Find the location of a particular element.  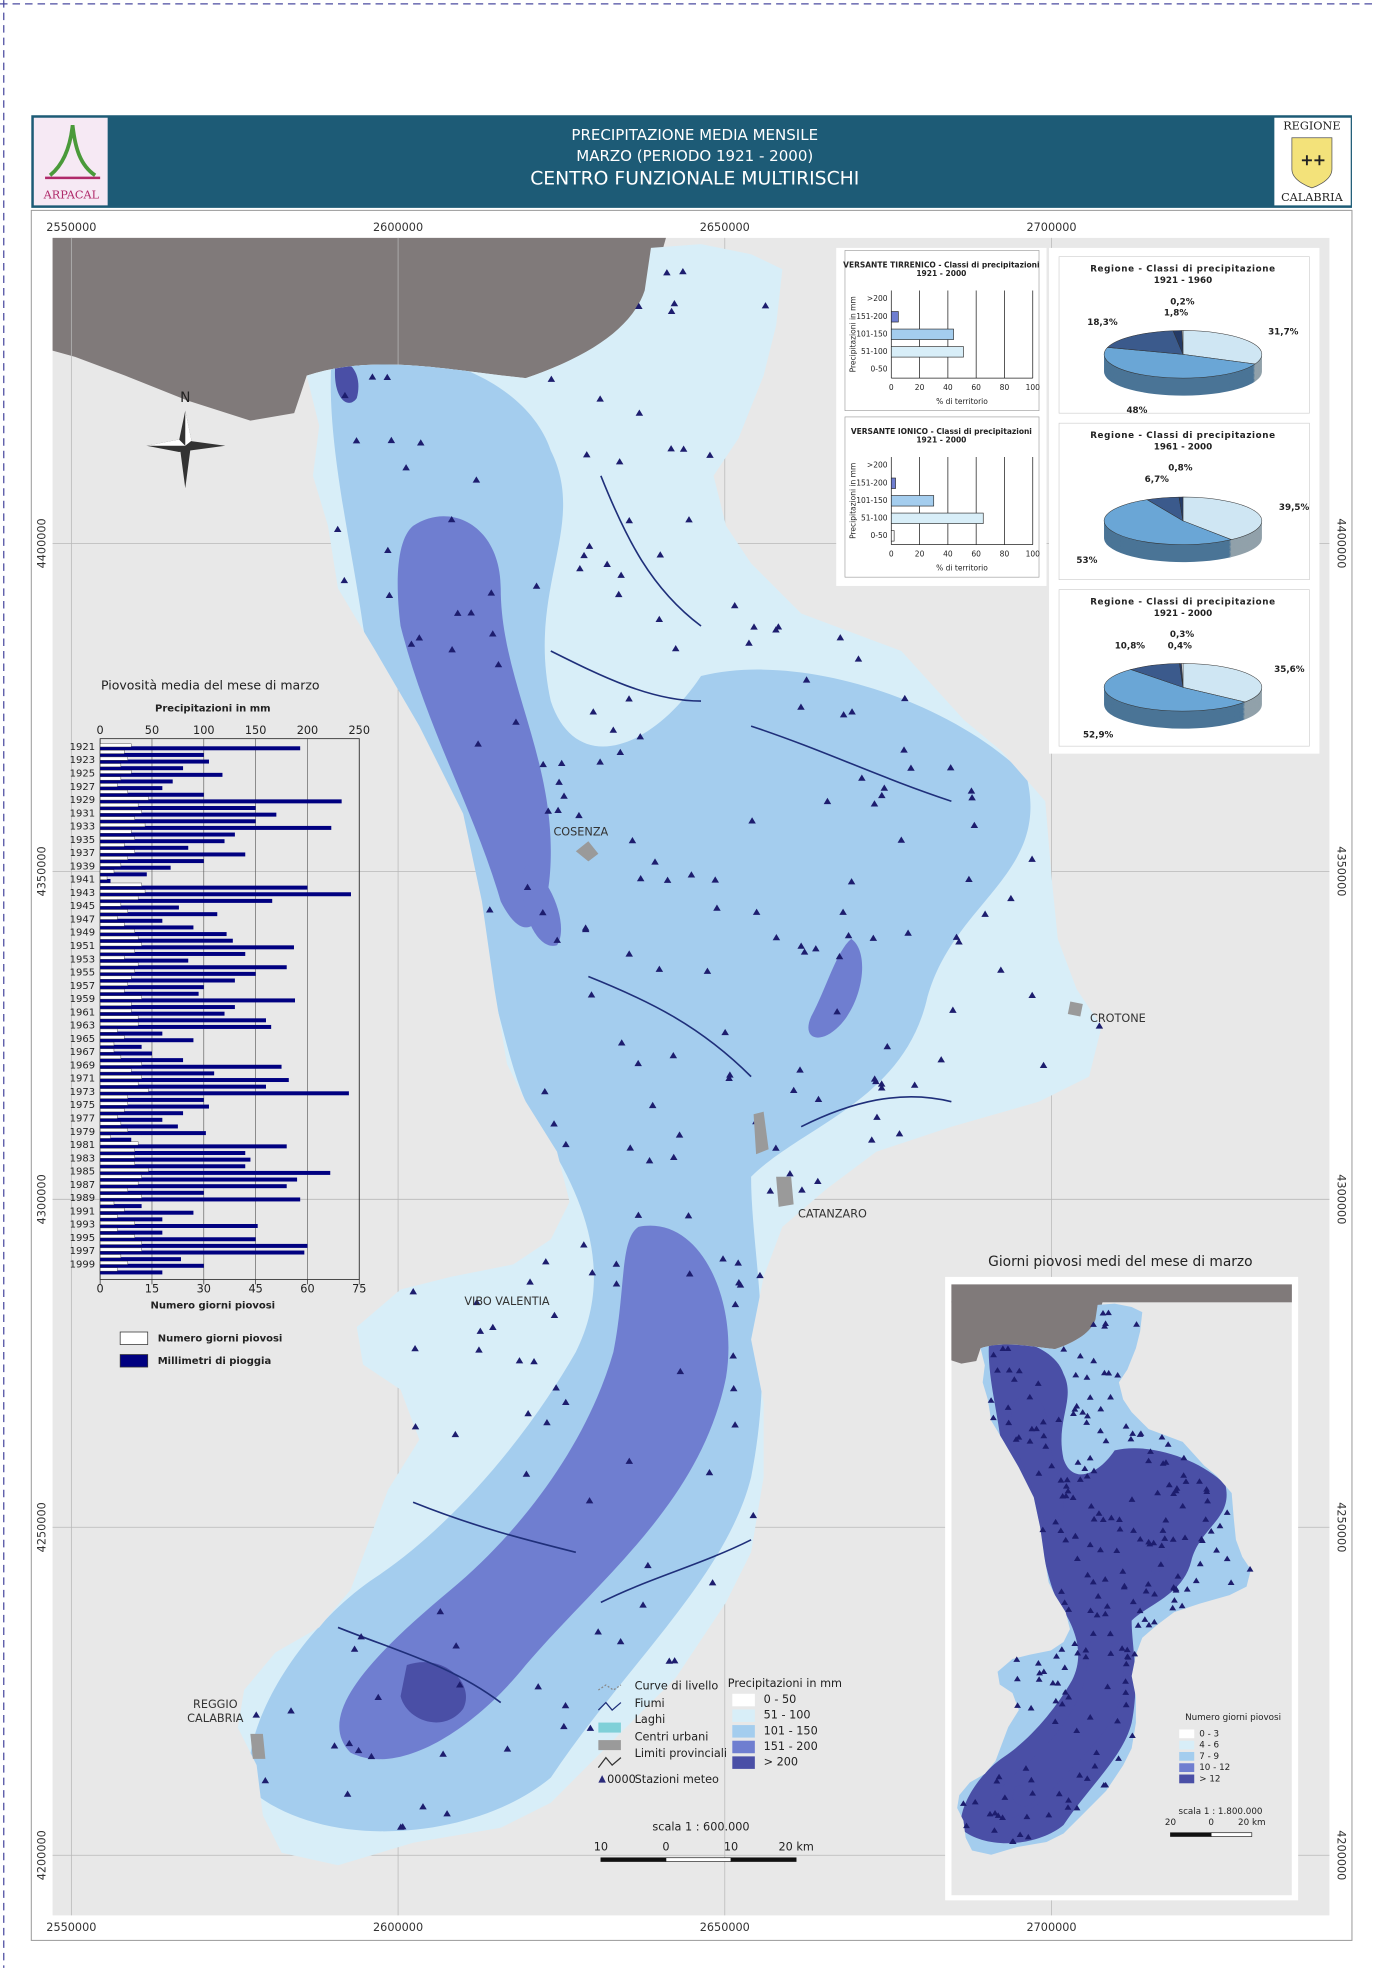

y-tick-label: 51-100 is located at coordinates (874, 517).